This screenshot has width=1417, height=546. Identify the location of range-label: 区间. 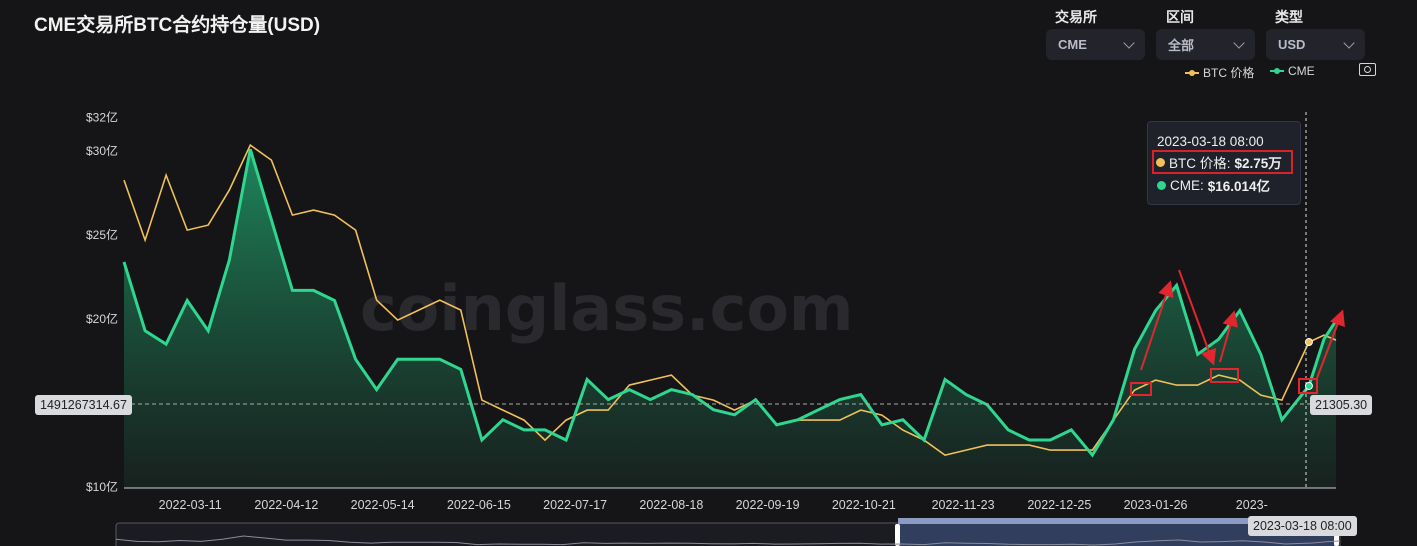
(1180, 17).